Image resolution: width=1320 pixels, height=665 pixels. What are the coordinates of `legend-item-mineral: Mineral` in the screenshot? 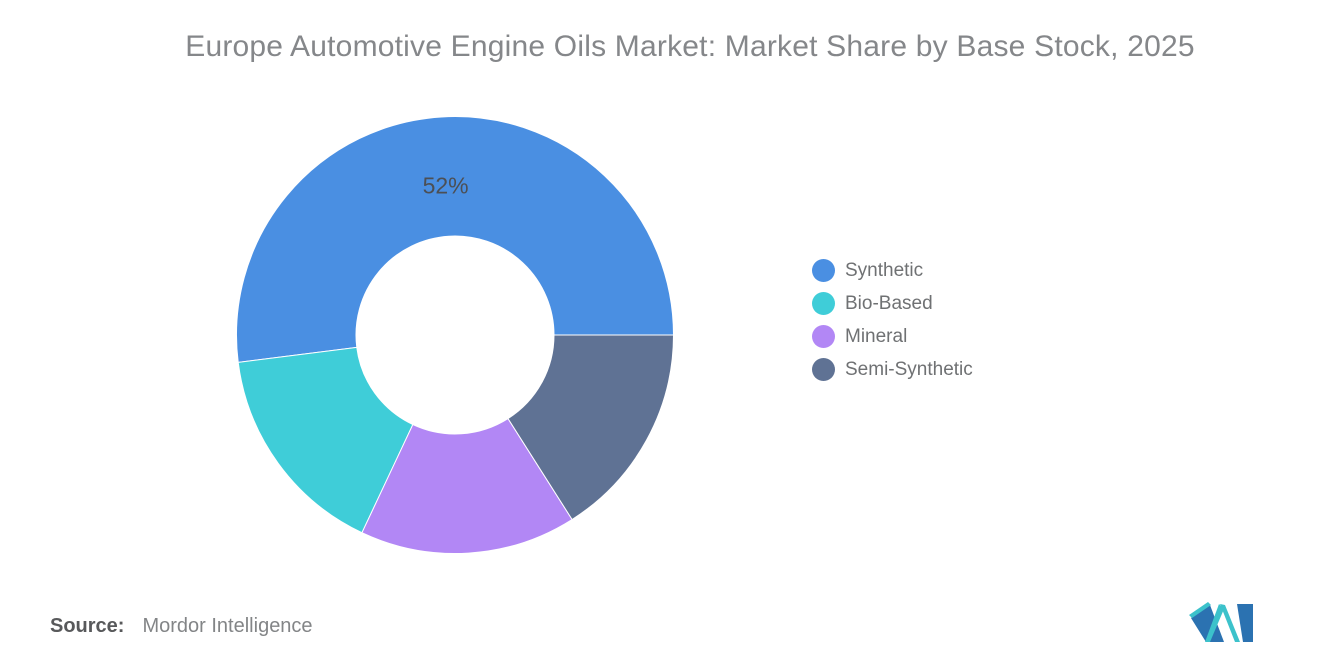 It's located at (892, 336).